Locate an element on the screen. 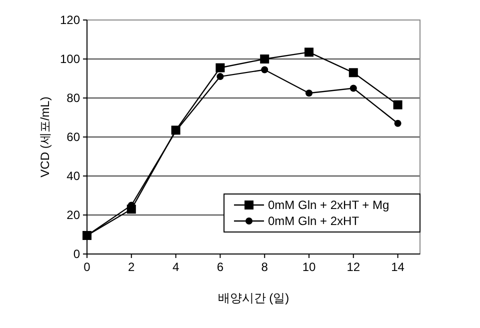 Image resolution: width=480 pixels, height=328 pixels. y-tick-label: 0 is located at coordinates (76, 254).